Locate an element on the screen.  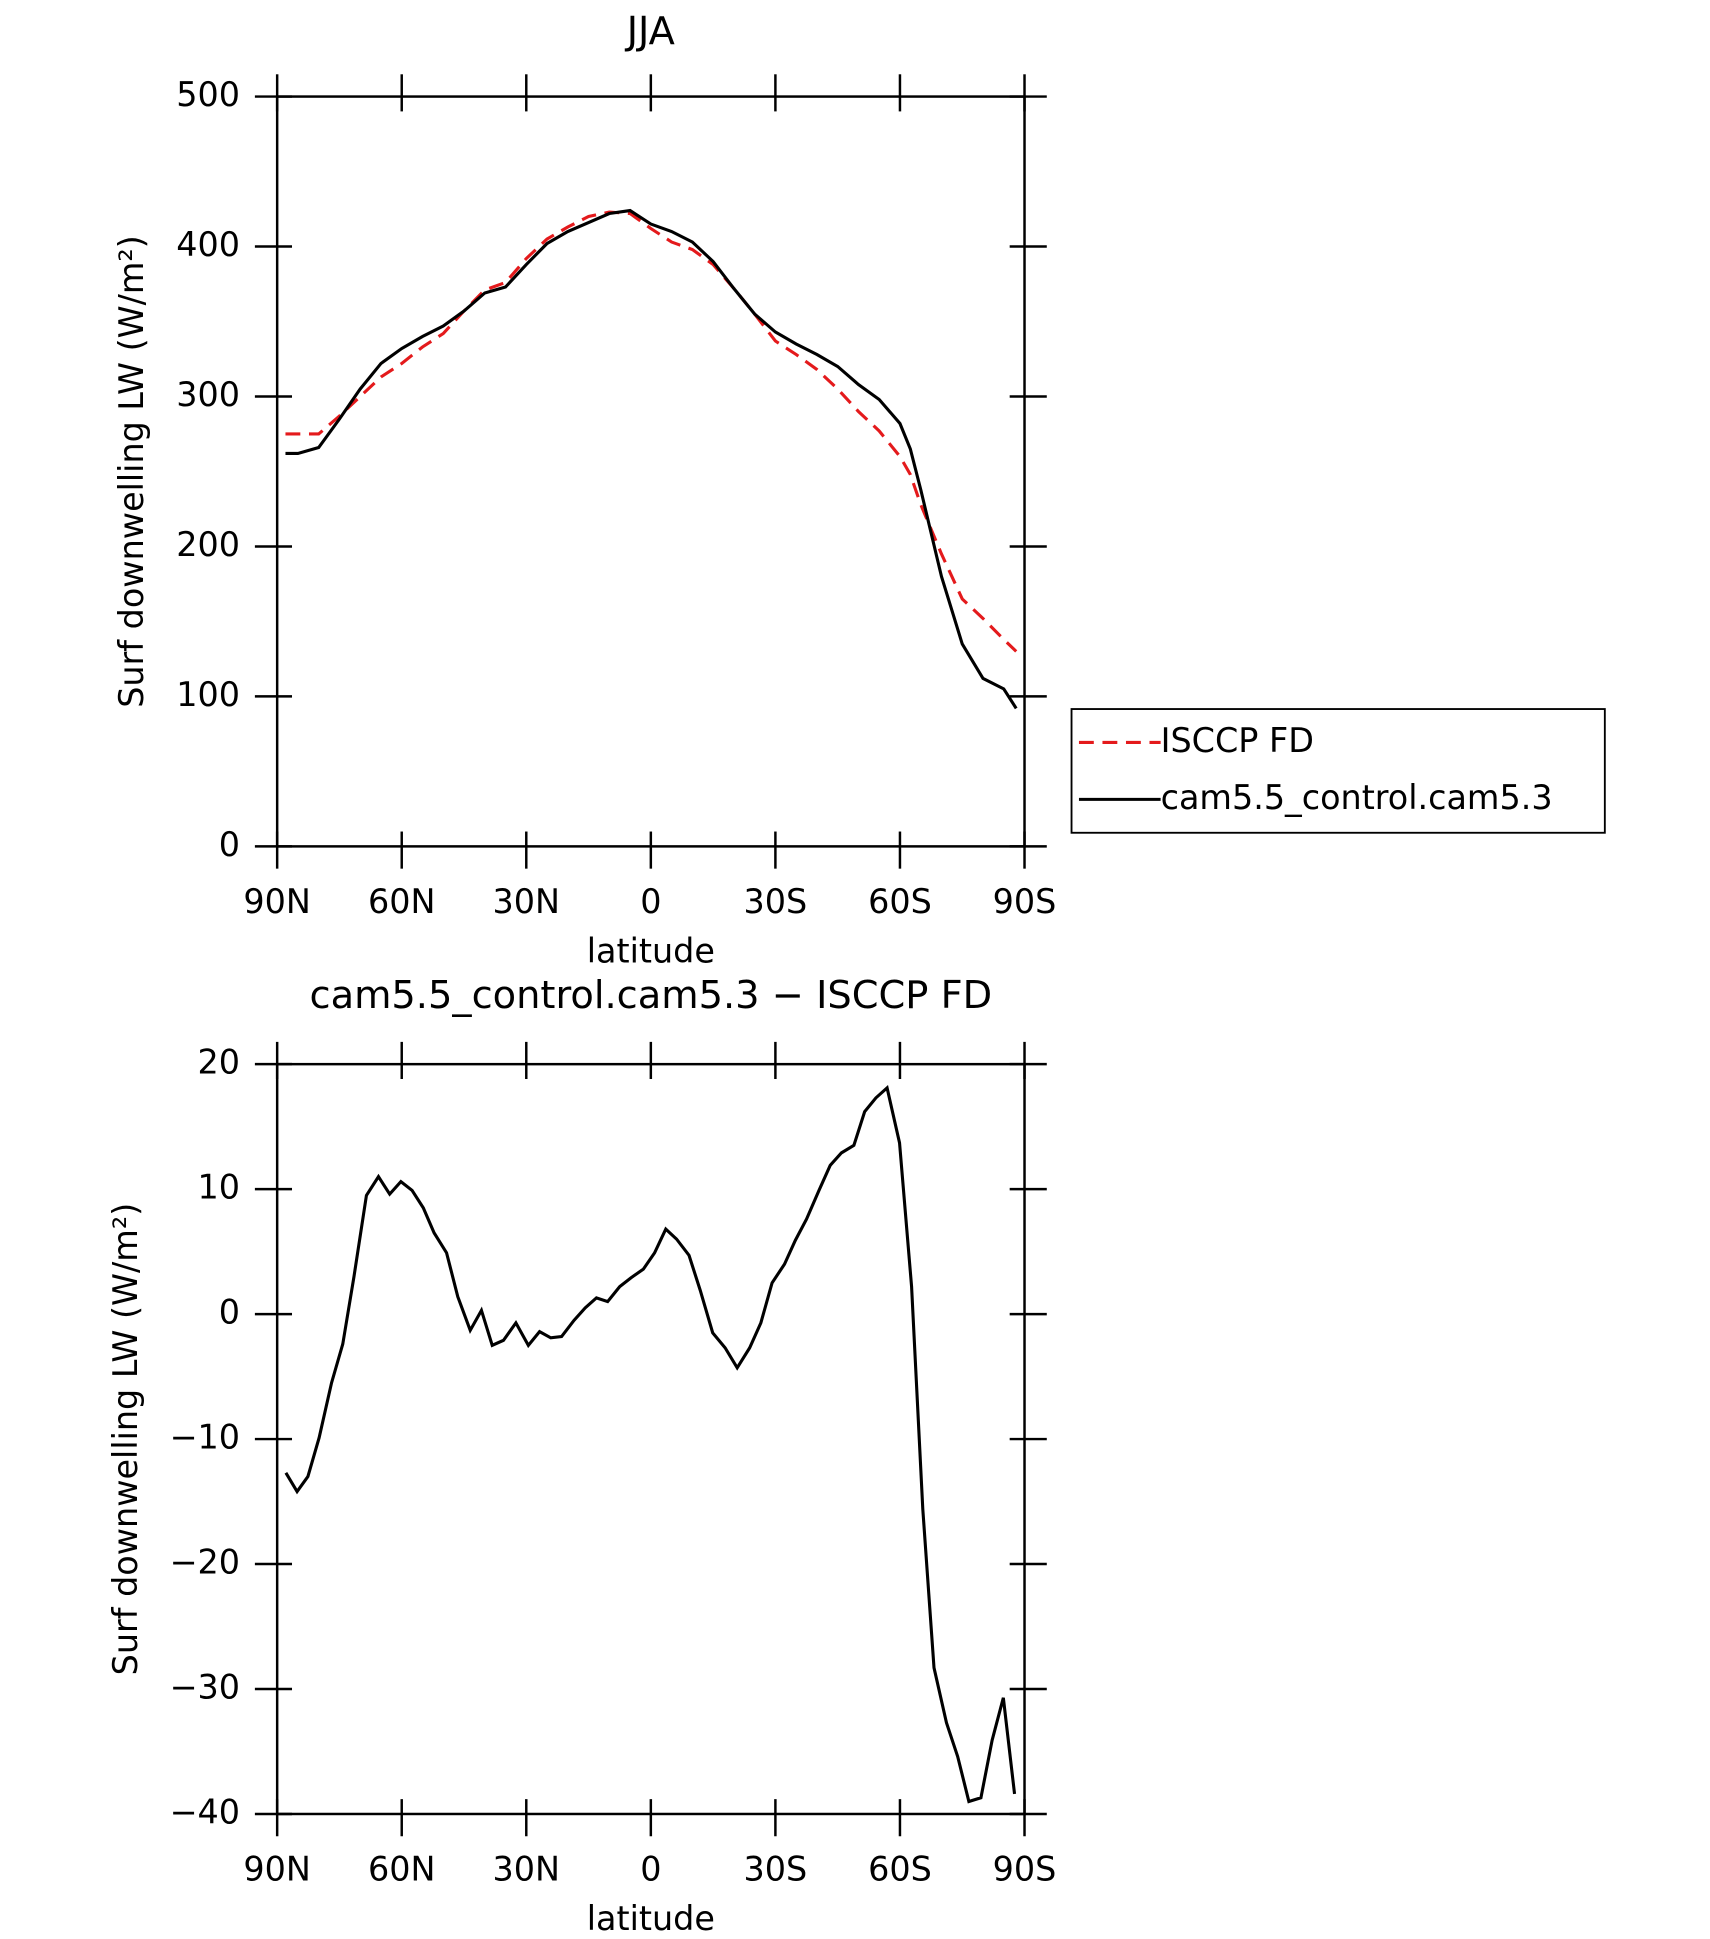
y-tick-label: −30 is located at coordinates (205, 1687).